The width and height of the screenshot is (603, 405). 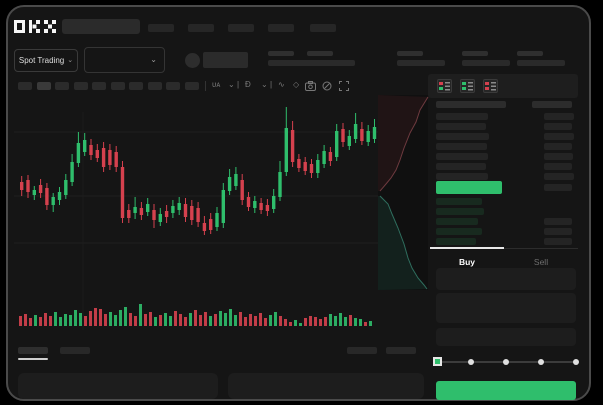 I want to click on toolbar-divider, so click(x=205, y=86).